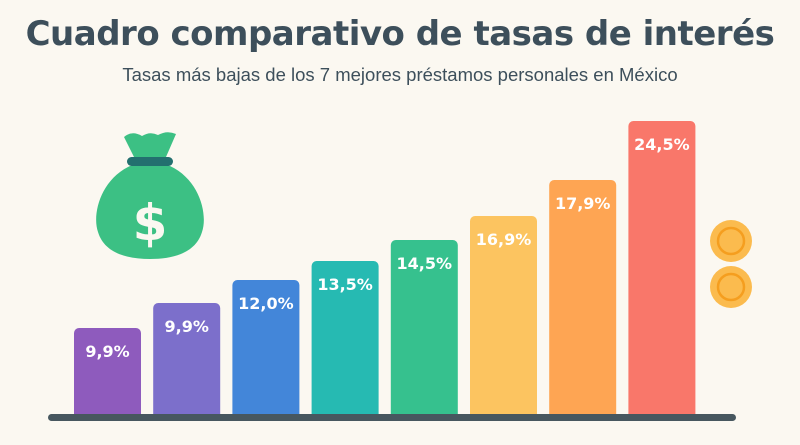  I want to click on bar-value-label: 24,5%, so click(662, 144).